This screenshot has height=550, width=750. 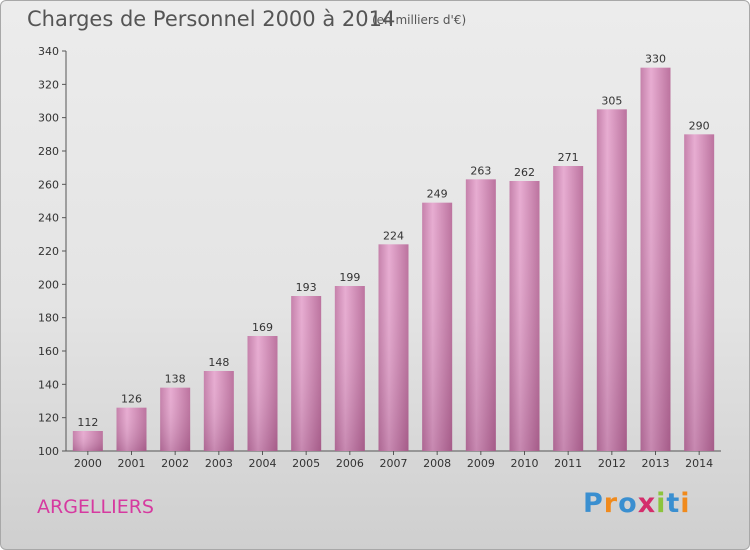 What do you see at coordinates (568, 463) in the screenshot?
I see `x-tick-label: 2011` at bounding box center [568, 463].